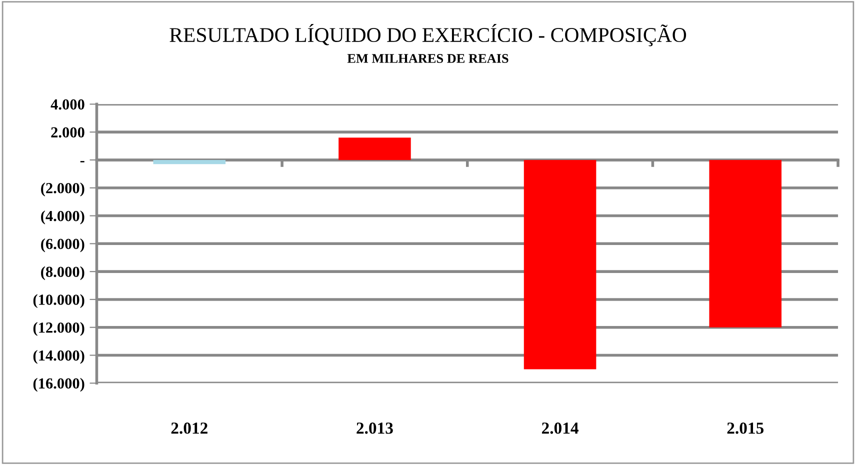  I want to click on x-tick-label: 2.013, so click(374, 428).